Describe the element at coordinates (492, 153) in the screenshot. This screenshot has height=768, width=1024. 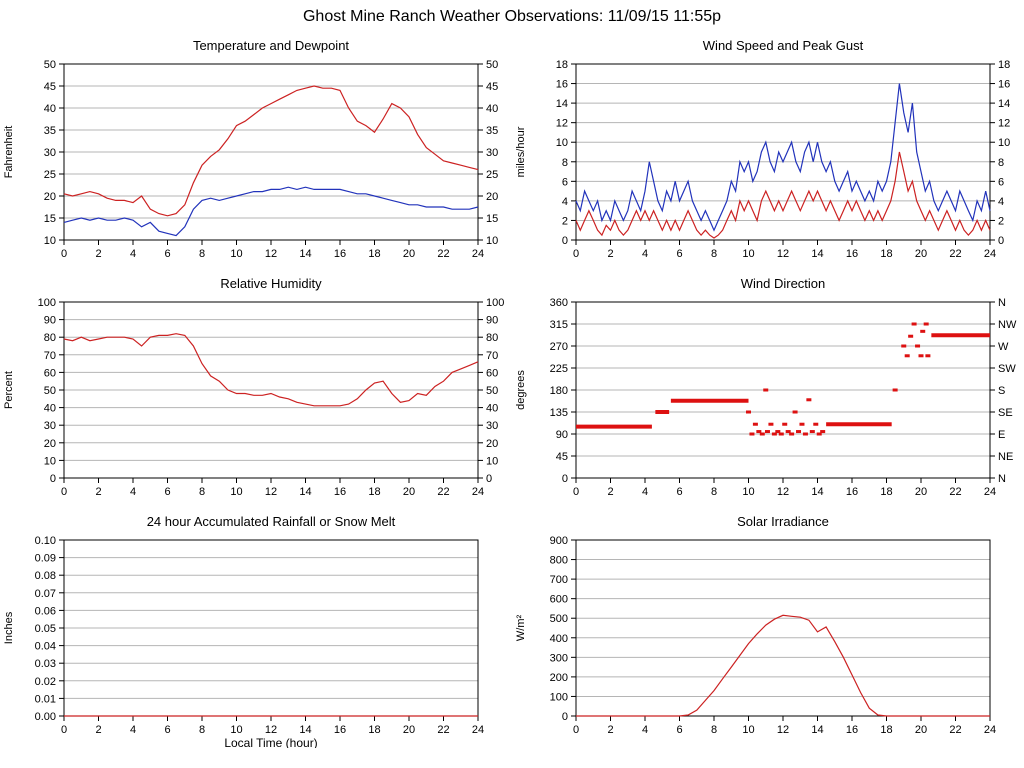
I see `y-tick-label-right: 30` at that location.